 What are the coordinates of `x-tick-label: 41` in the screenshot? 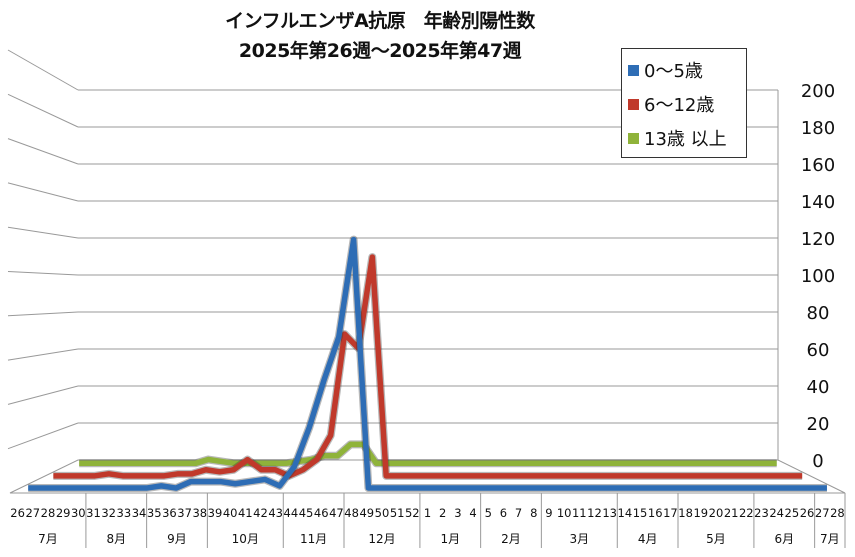 It's located at (245, 513).